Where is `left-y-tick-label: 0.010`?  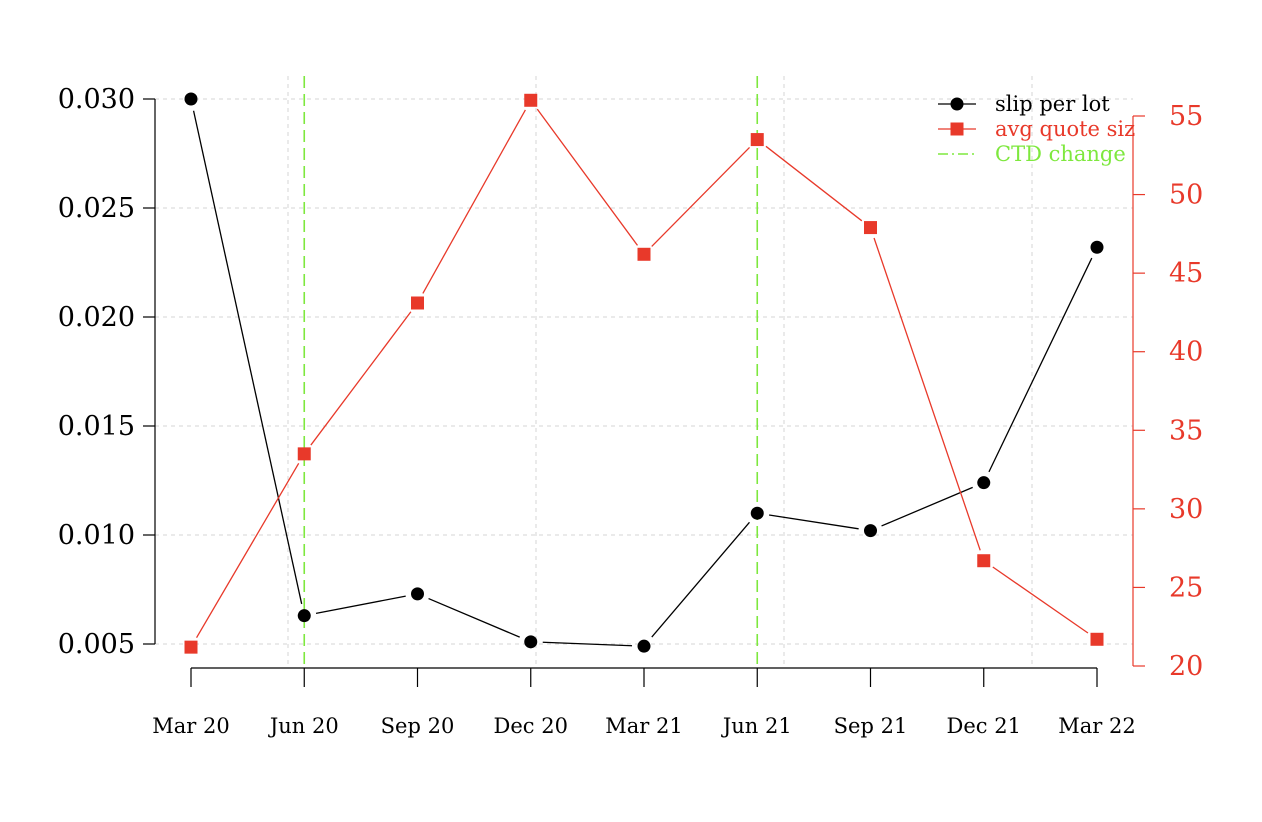
left-y-tick-label: 0.010 is located at coordinates (96, 535).